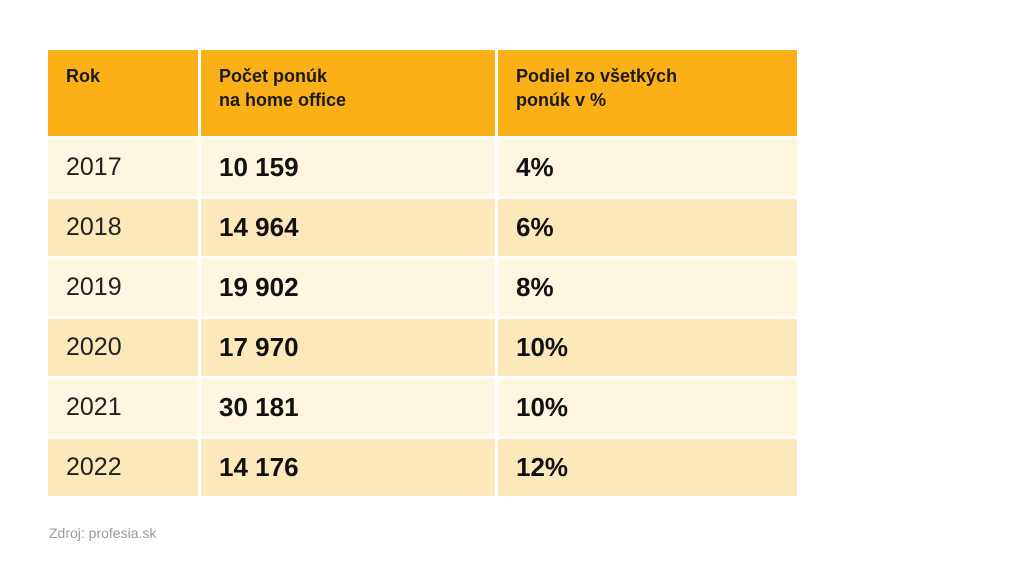 The width and height of the screenshot is (1024, 569). Describe the element at coordinates (535, 167) in the screenshot. I see `share-cell: 4%` at that location.